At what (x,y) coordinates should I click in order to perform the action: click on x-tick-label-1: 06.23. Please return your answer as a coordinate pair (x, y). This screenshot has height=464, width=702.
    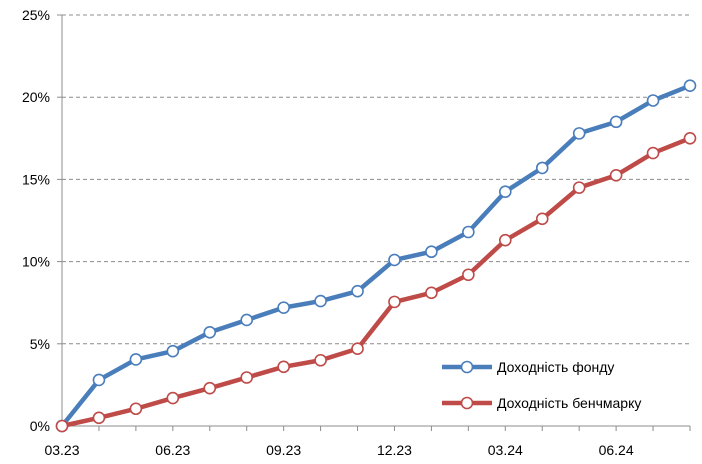
    Looking at the image, I should click on (172, 450).